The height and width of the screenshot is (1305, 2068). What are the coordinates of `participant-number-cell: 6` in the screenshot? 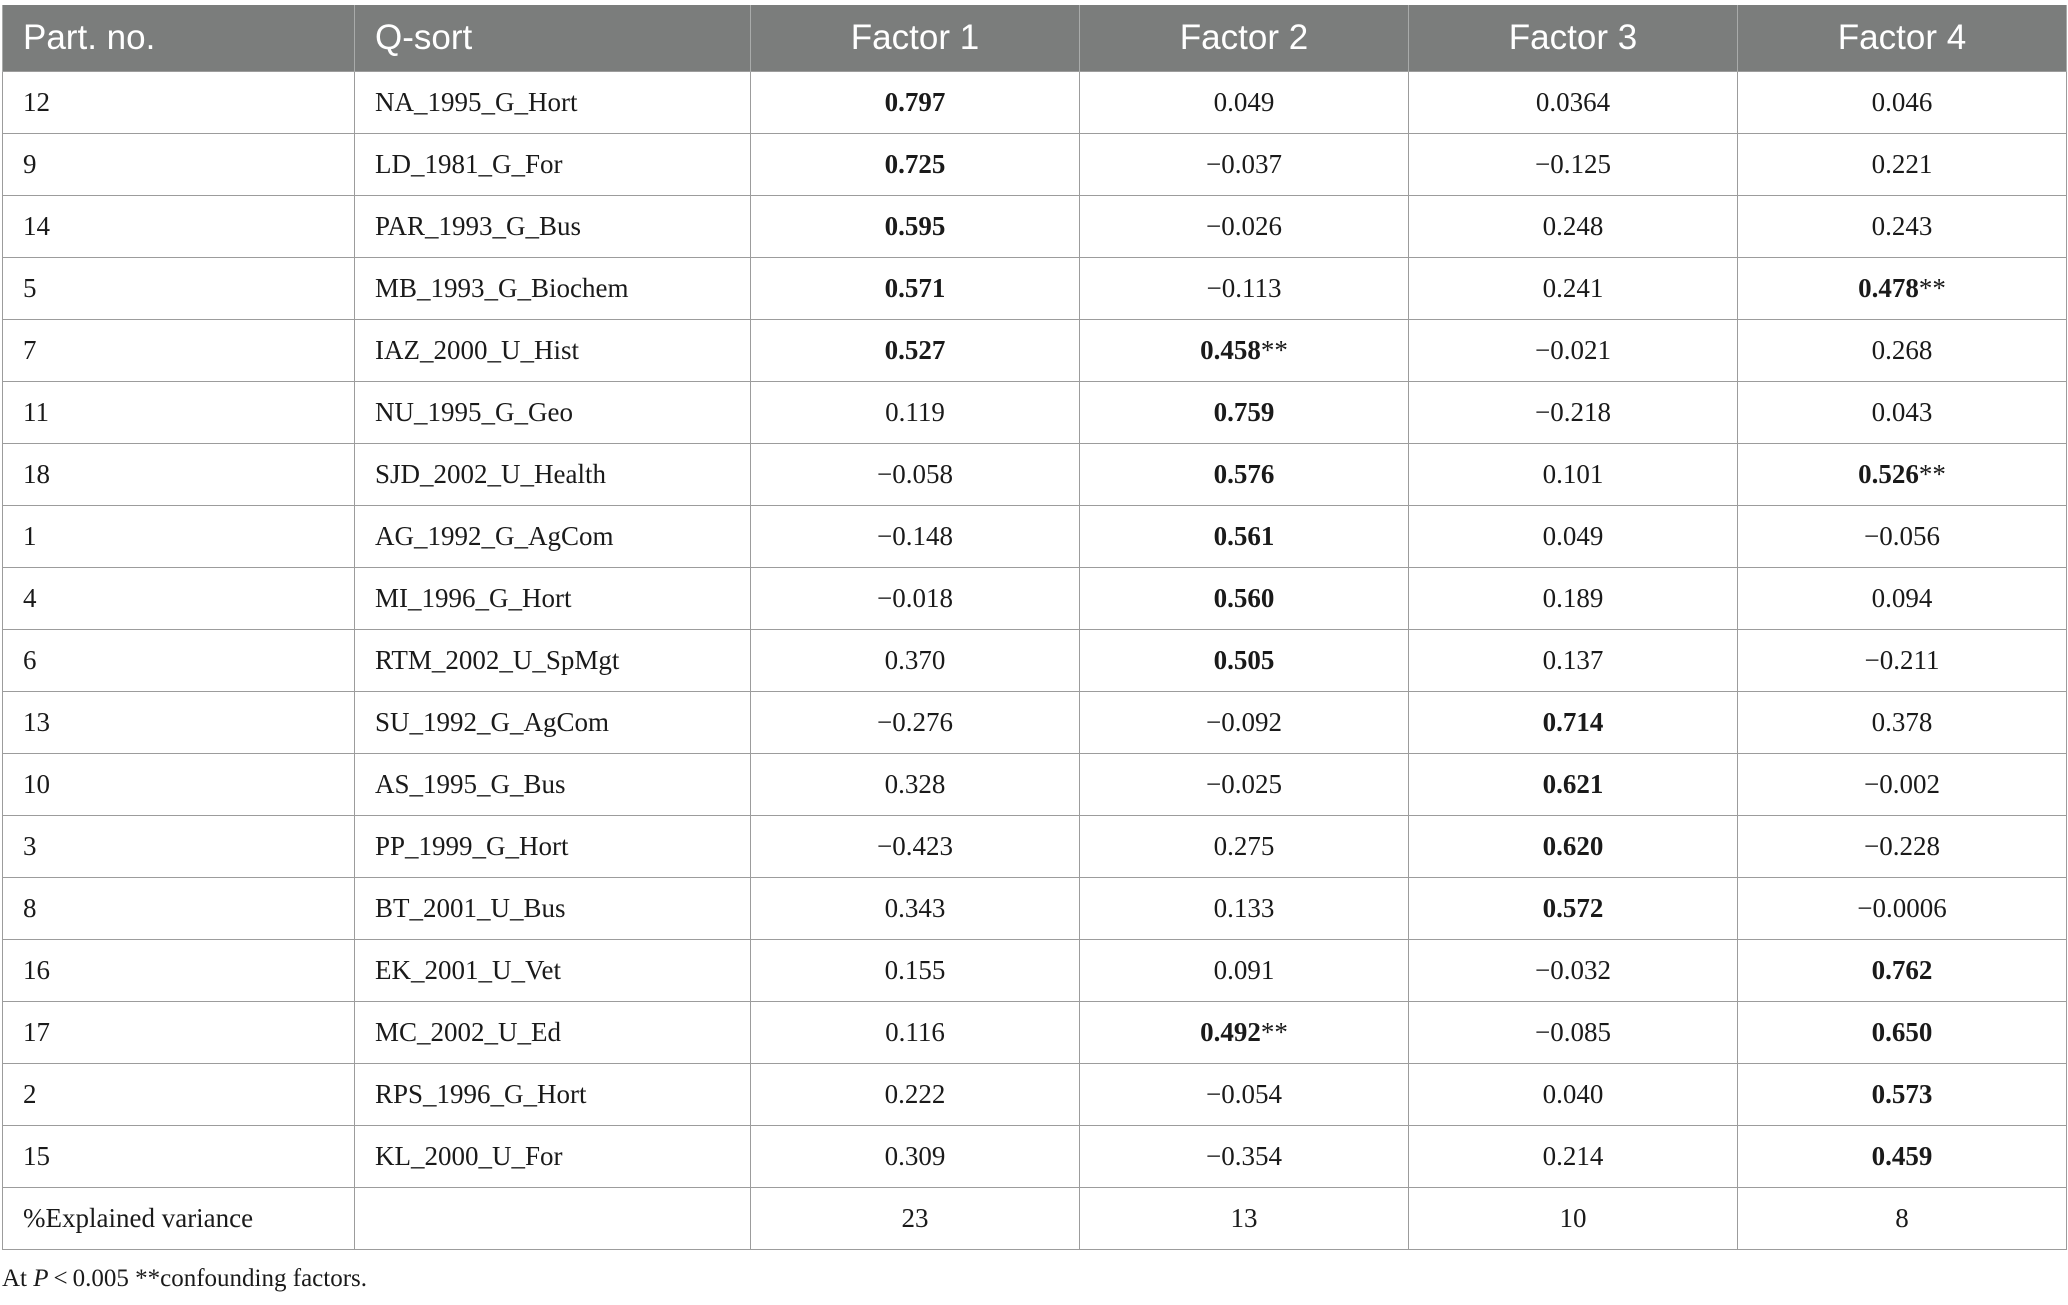 It's located at (178, 660).